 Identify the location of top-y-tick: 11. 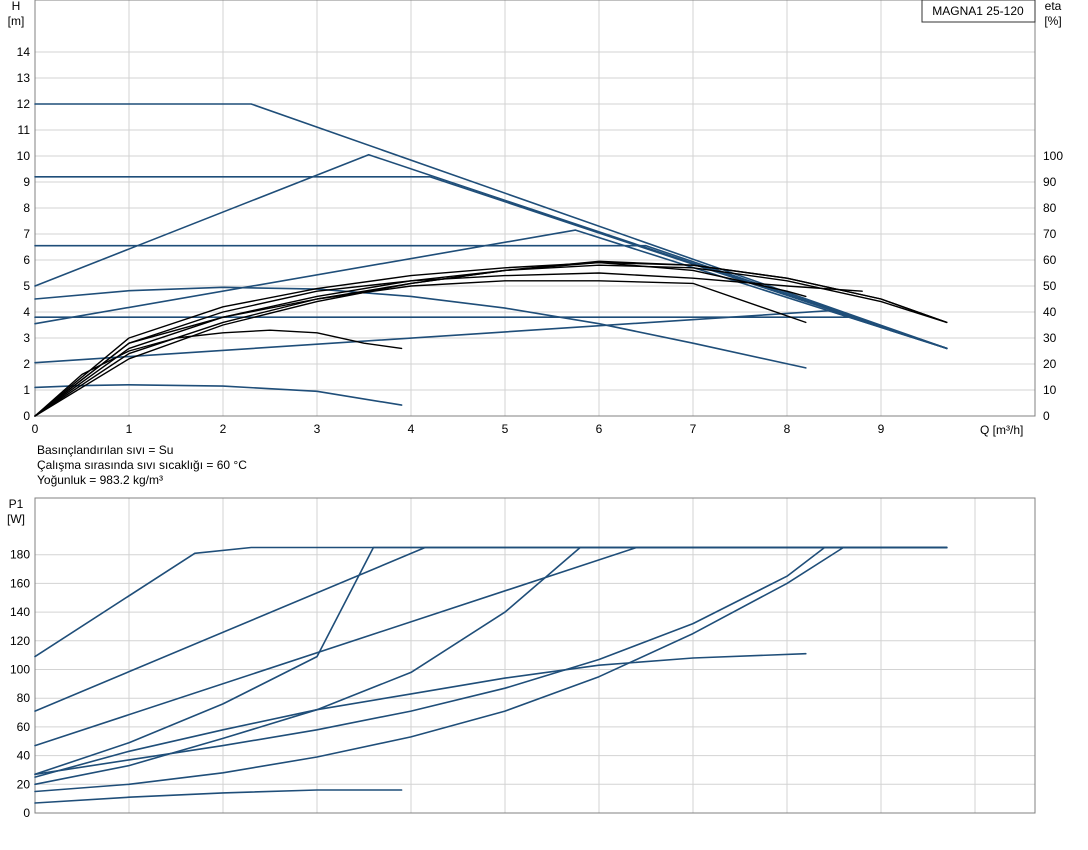
(24, 130).